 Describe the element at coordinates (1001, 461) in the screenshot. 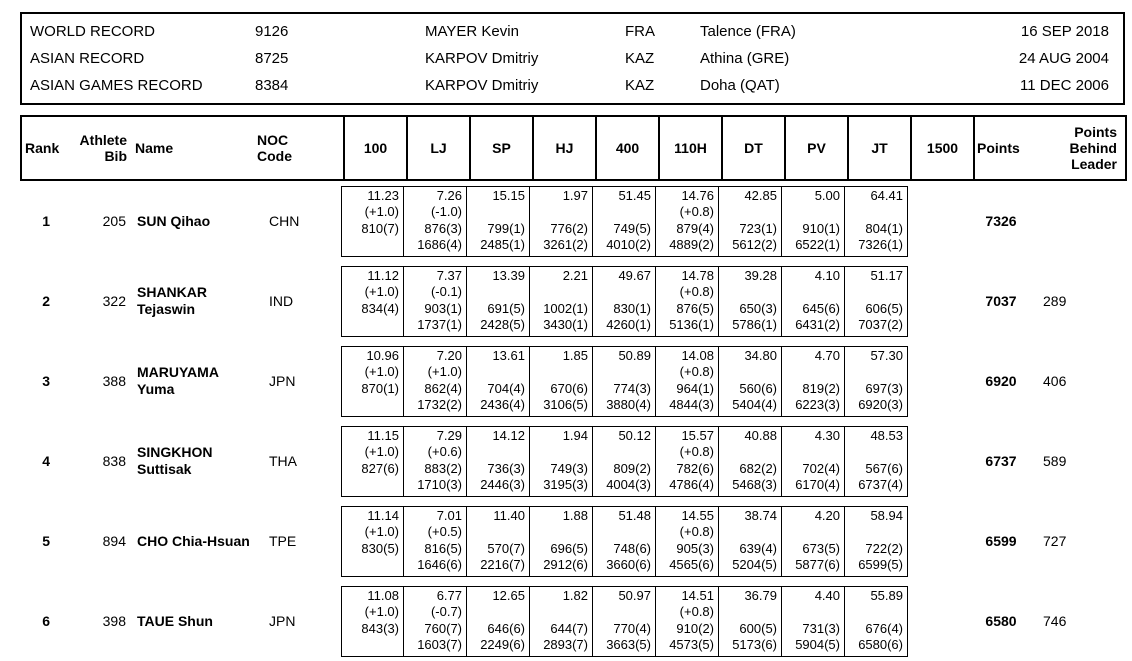

I see `total-points: 6737` at that location.